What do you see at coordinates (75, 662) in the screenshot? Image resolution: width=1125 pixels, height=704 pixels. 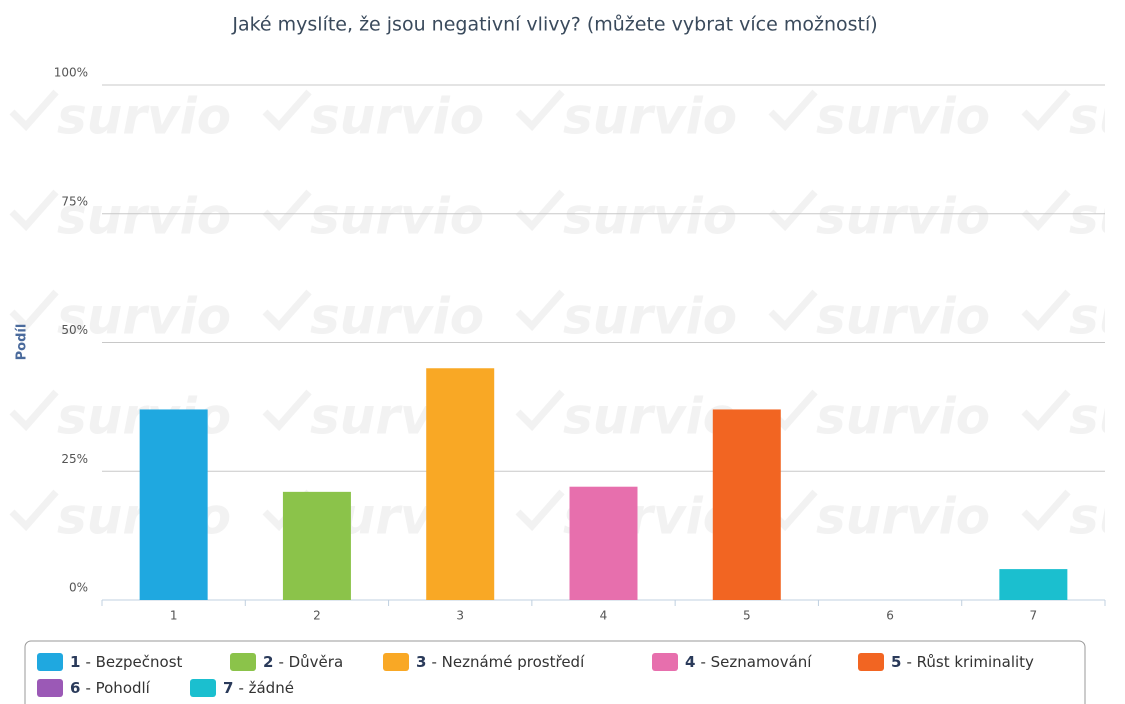 I see `legend-number: 1` at bounding box center [75, 662].